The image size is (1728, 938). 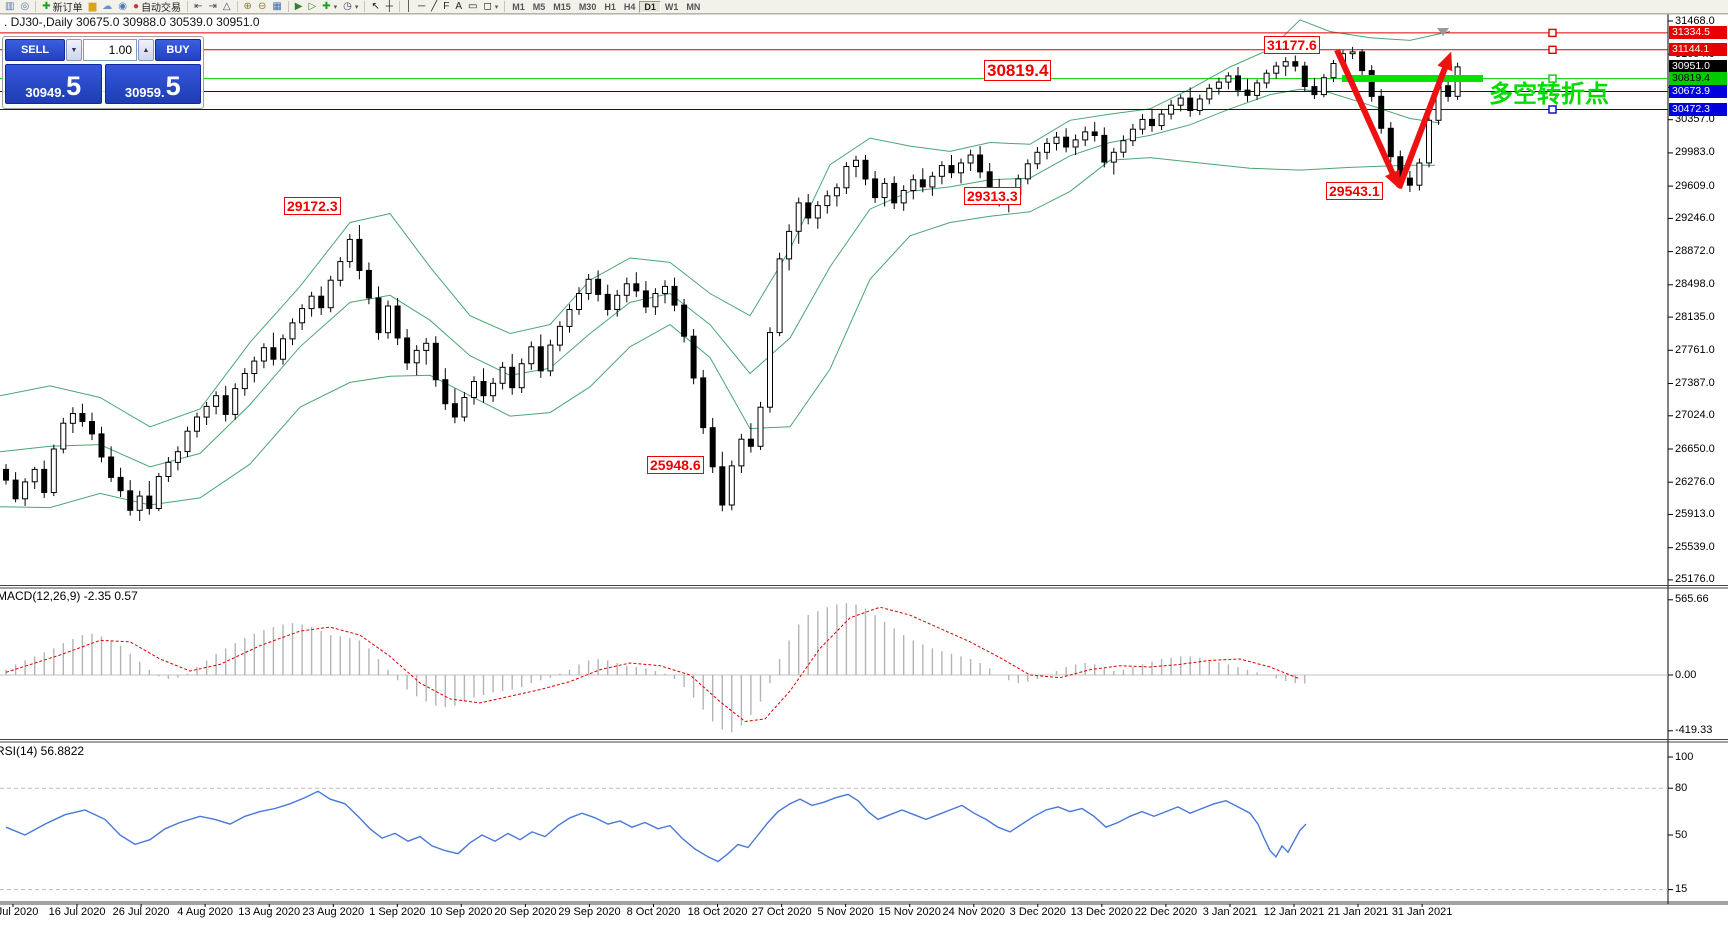 I want to click on timeframe-m15-button: M15, so click(x=562, y=6).